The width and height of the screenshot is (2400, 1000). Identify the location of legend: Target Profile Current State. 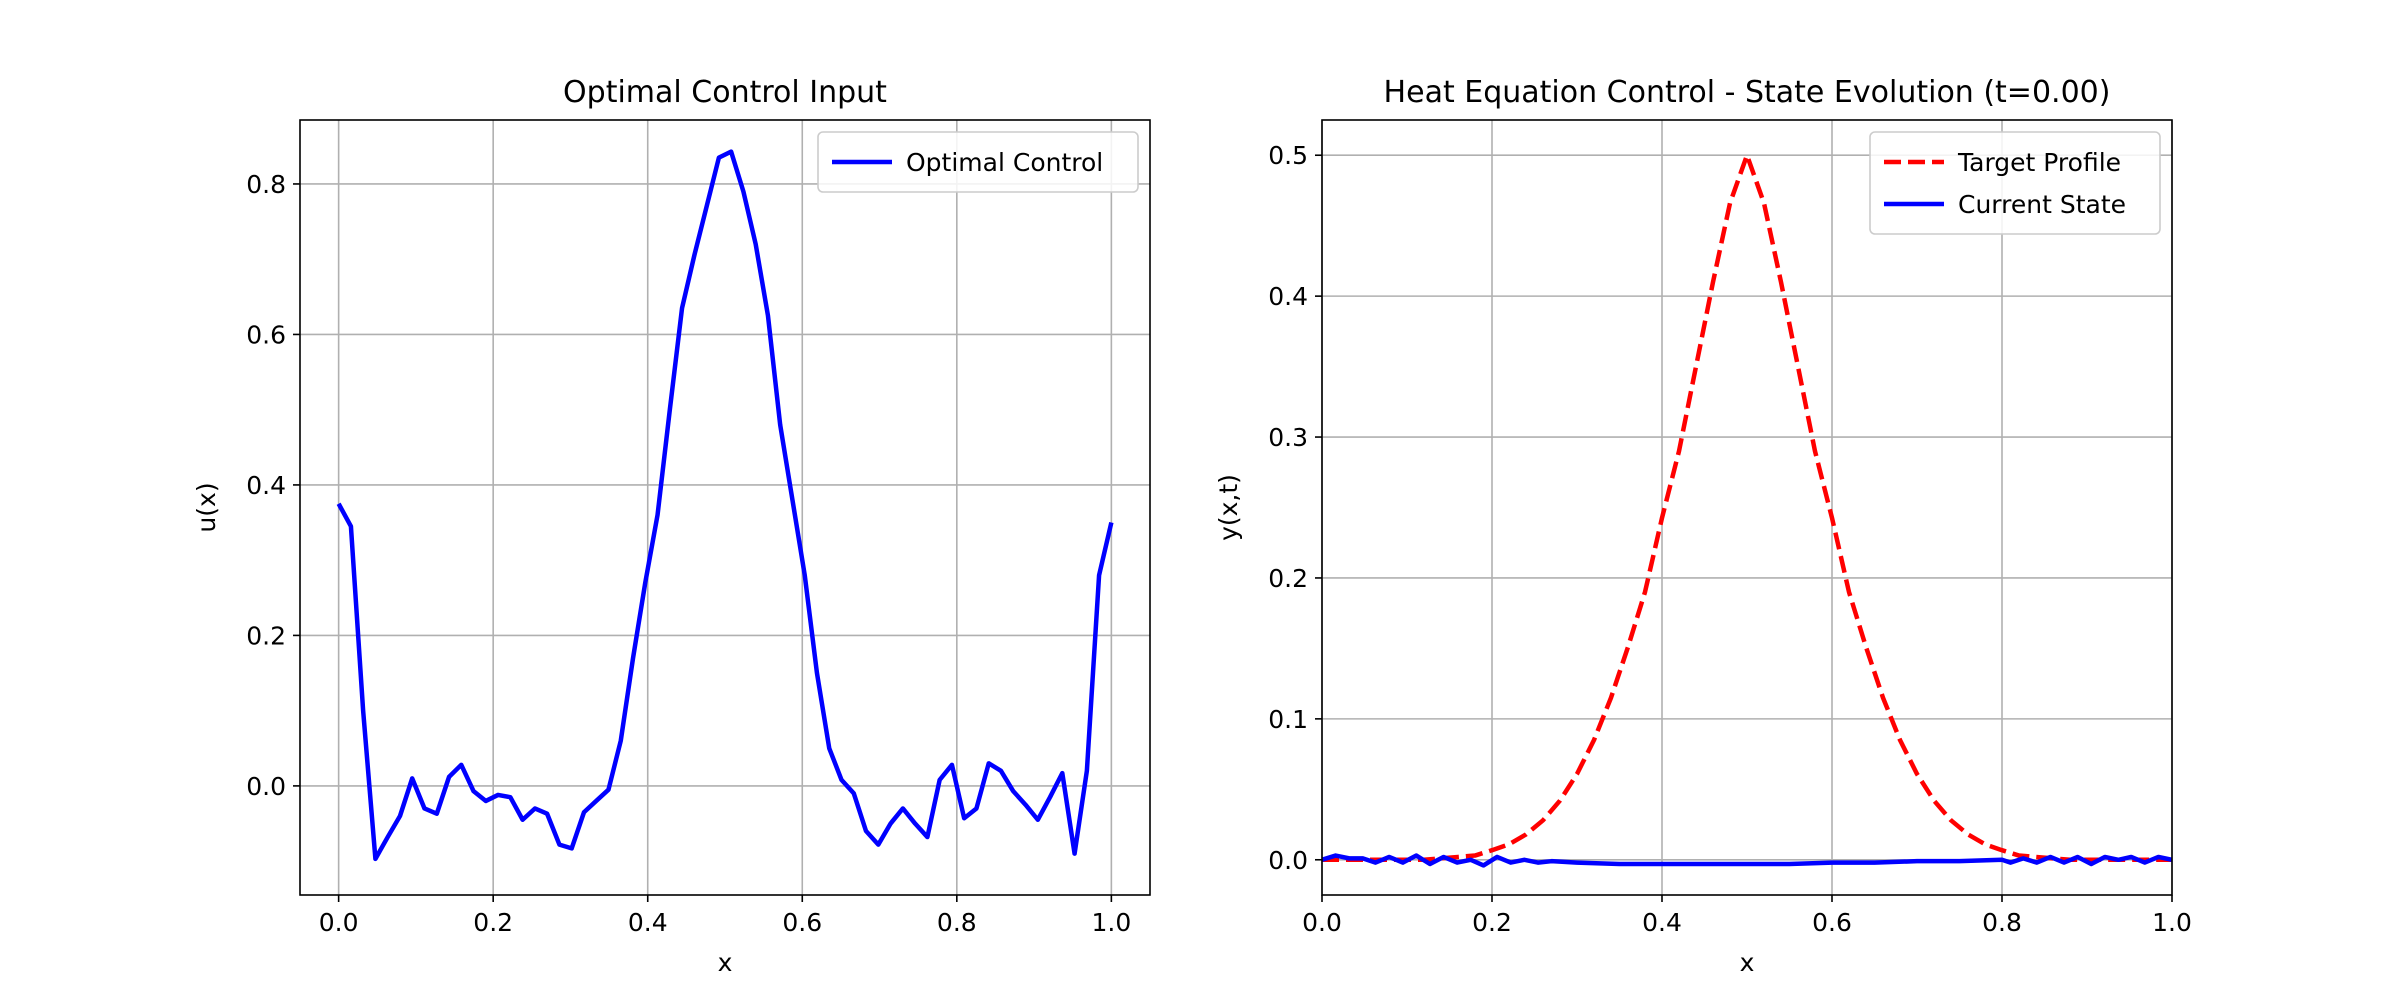
(2015, 183).